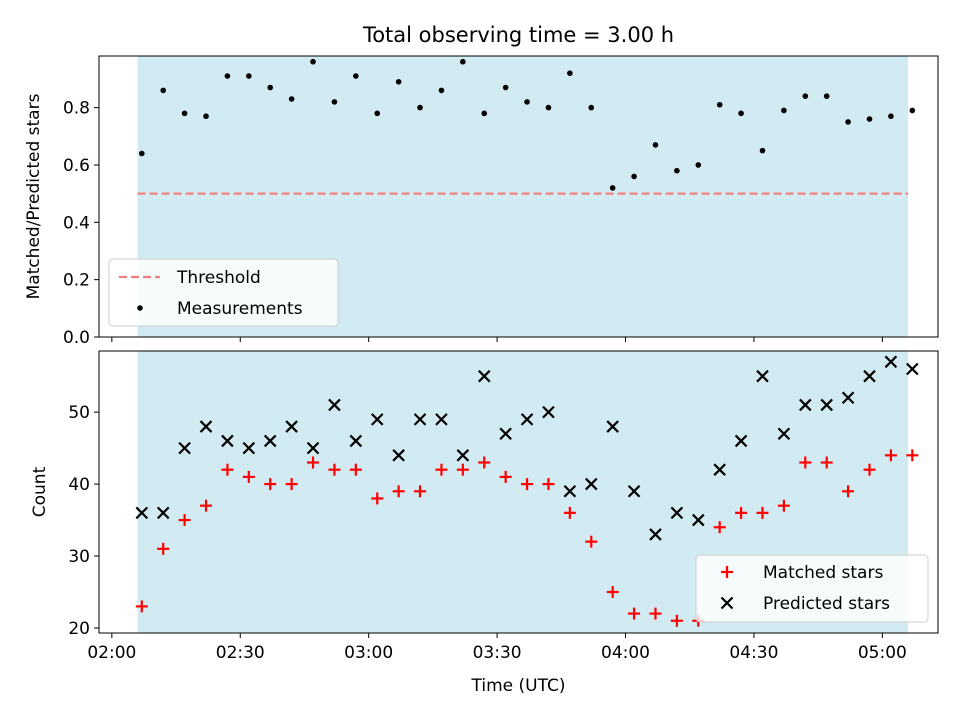  Describe the element at coordinates (111, 653) in the screenshot. I see `x-tick-label: 02:00` at that location.